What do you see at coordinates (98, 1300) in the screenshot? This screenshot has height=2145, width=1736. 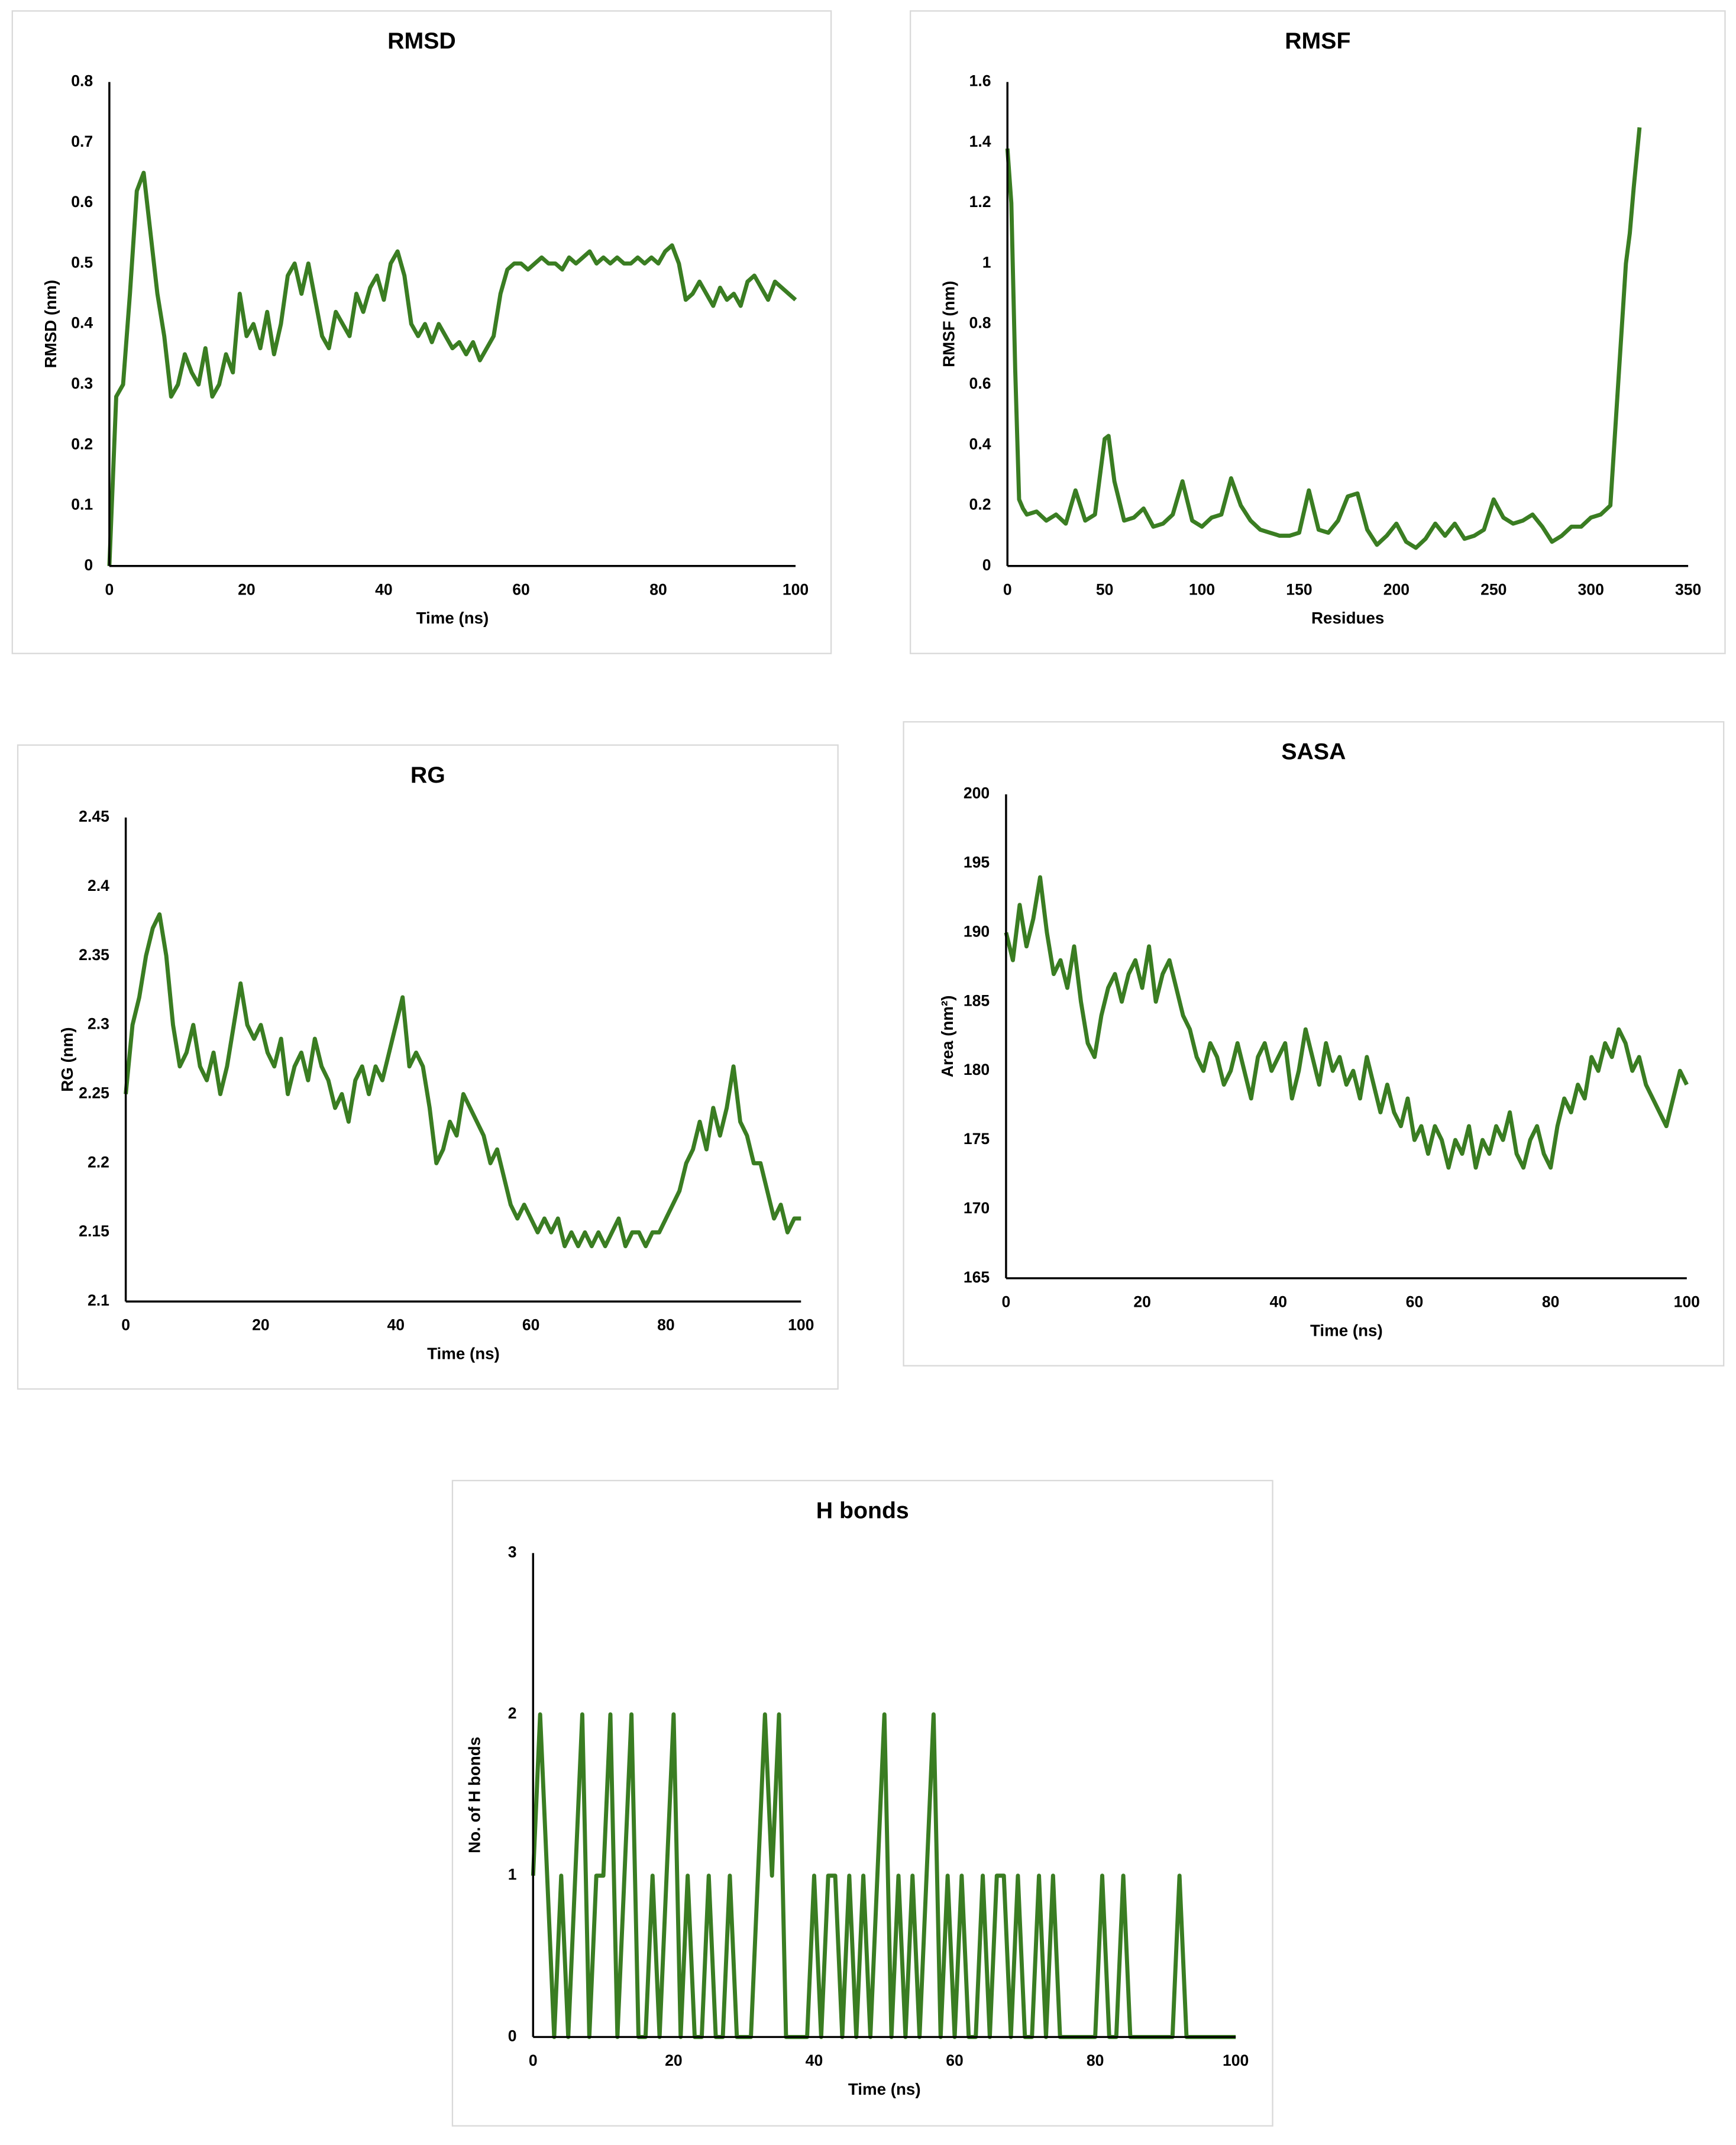 I see `y-tick-label: 2.1` at bounding box center [98, 1300].